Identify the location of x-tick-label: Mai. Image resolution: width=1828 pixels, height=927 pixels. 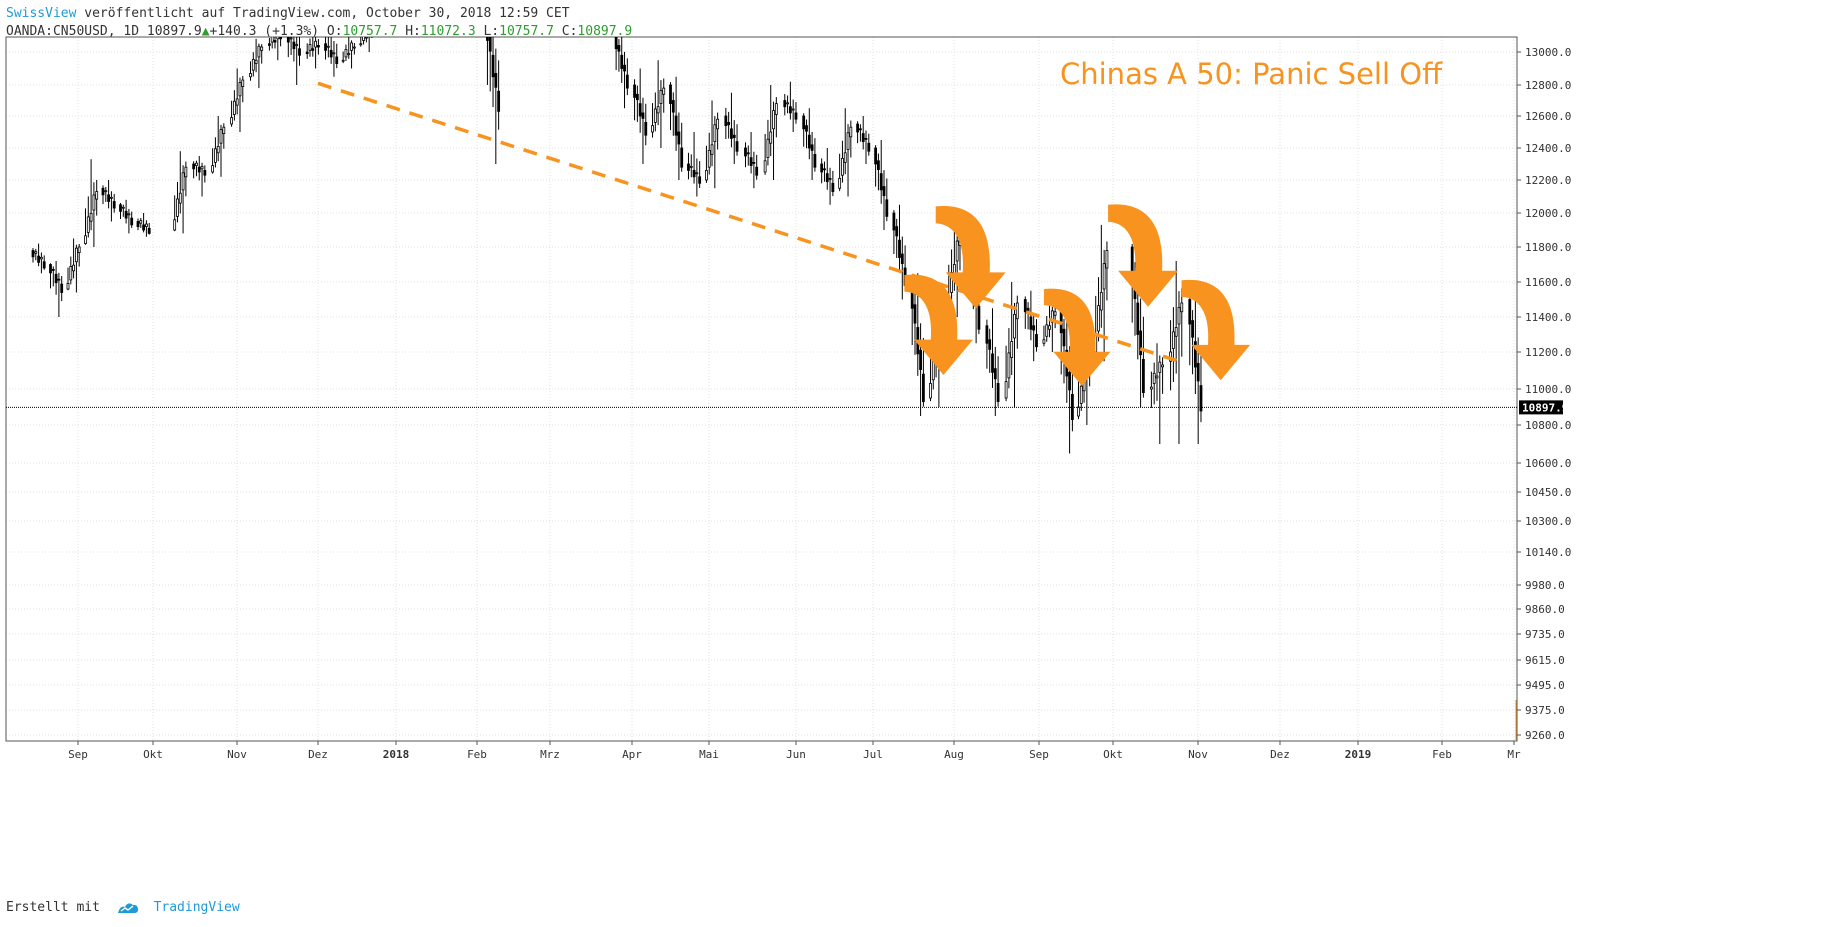
(709, 754).